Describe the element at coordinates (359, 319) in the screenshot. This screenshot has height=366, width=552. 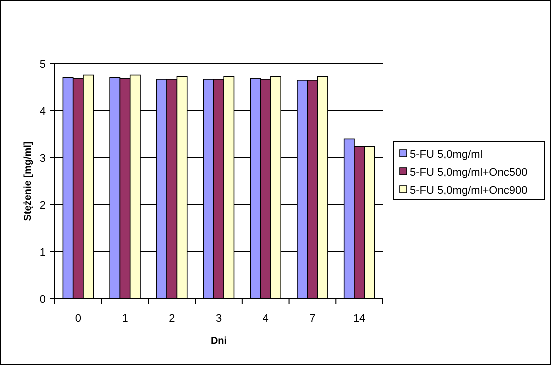
I see `x-tick-label: 14` at that location.